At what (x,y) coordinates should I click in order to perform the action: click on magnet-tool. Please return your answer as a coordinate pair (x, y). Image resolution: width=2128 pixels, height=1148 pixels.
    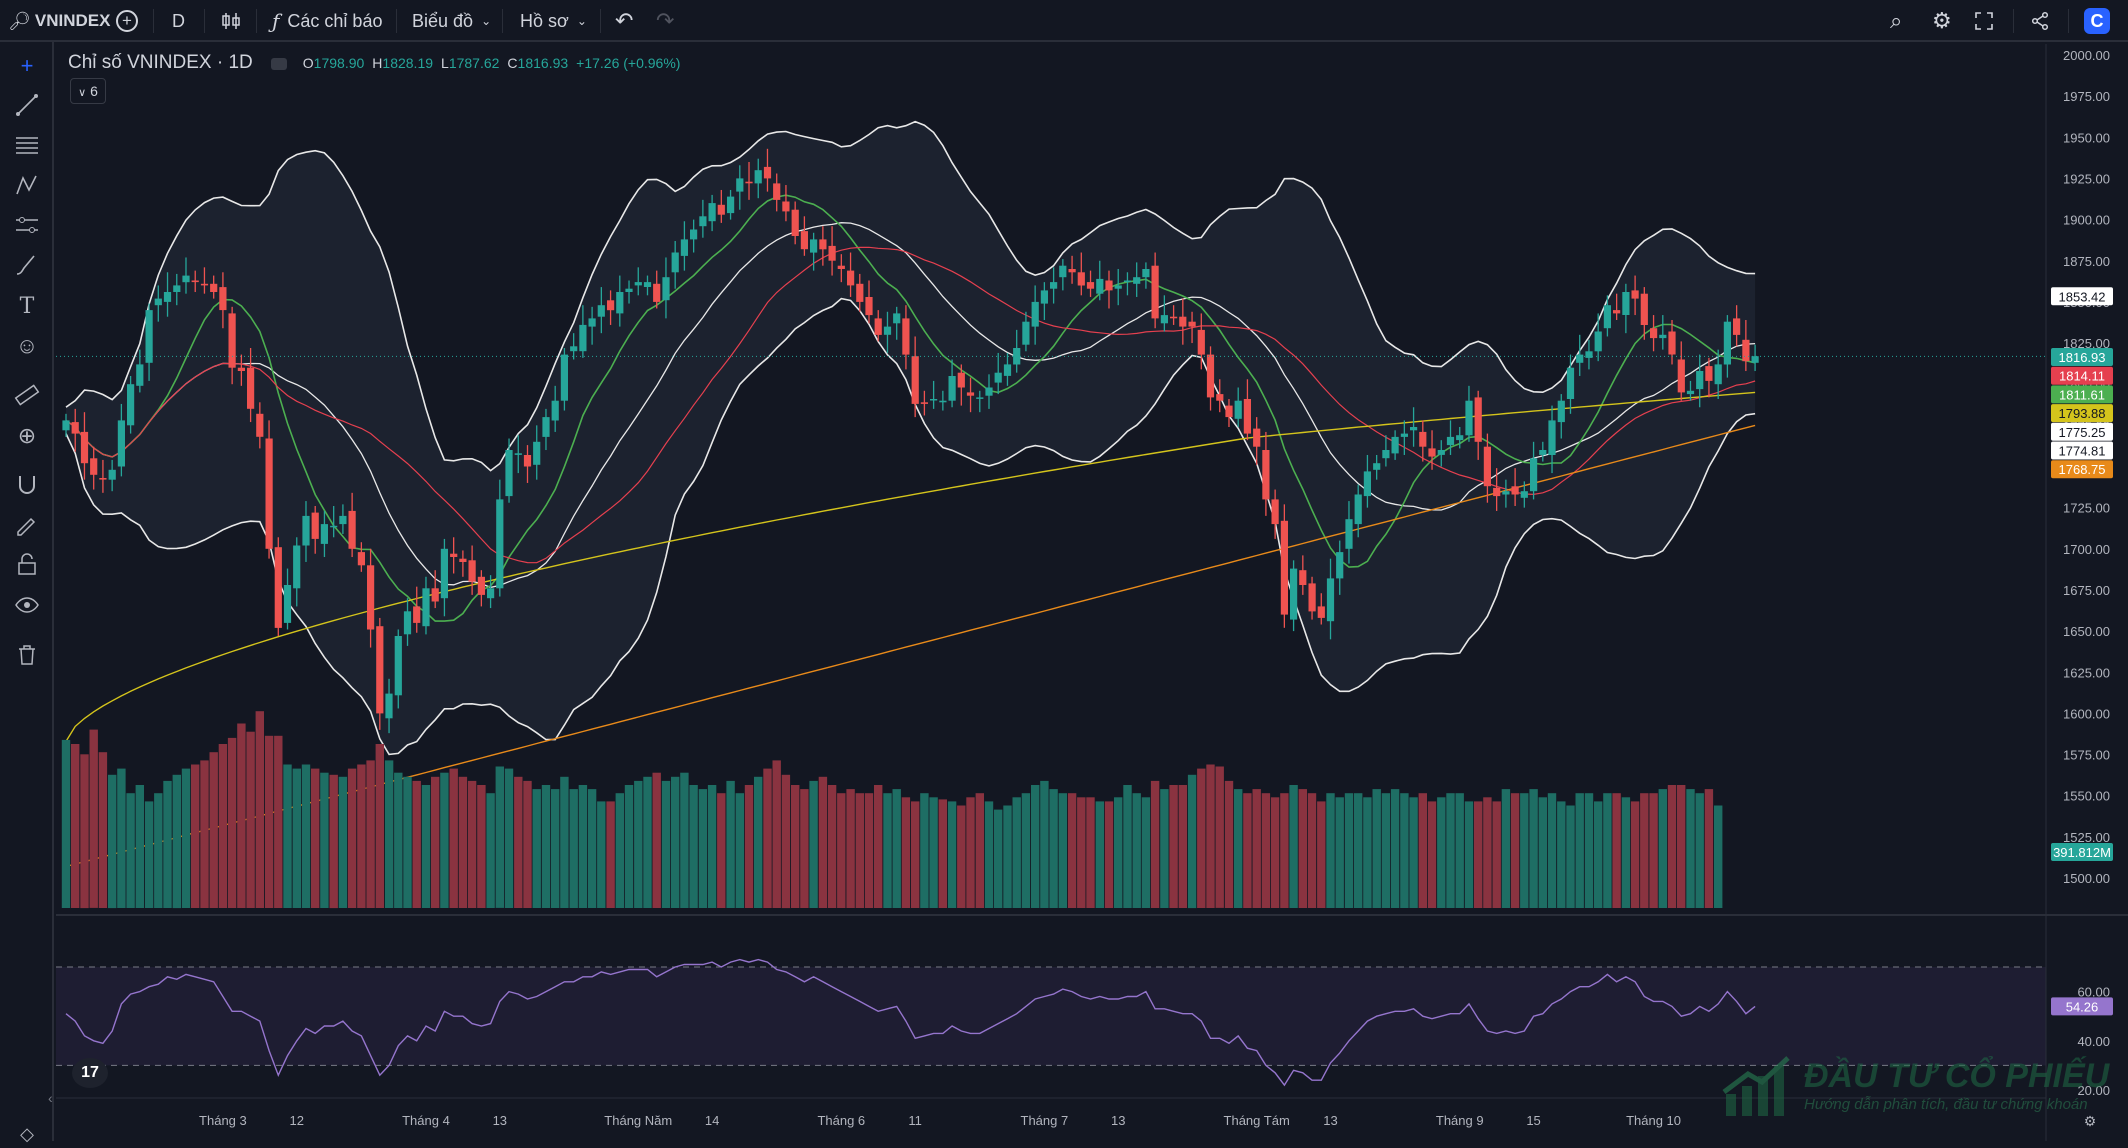
    Looking at the image, I should click on (27, 486).